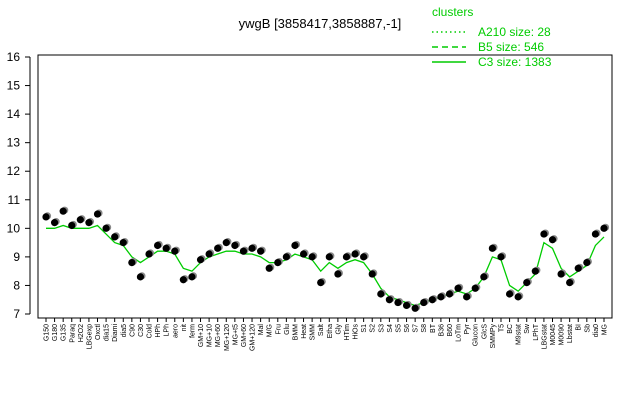  I want to click on x-tick-label: Salt, so click(321, 330).